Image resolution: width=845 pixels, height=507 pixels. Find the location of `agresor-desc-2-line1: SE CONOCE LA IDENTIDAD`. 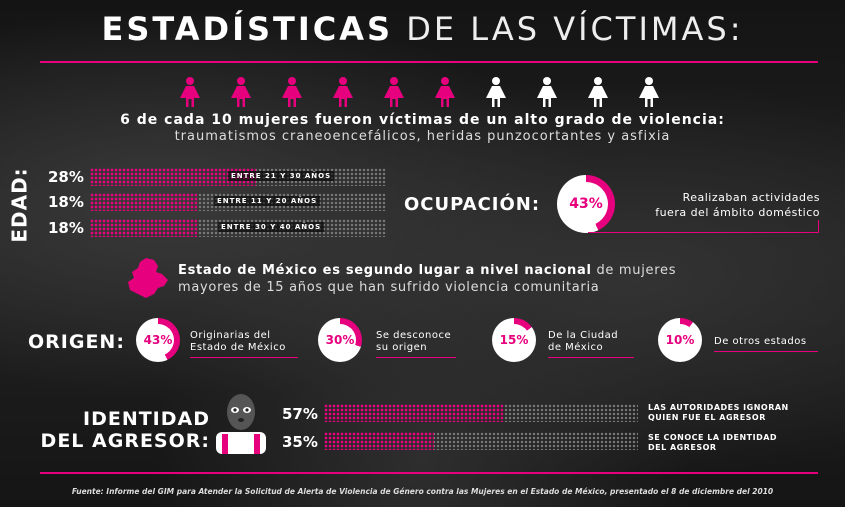

agresor-desc-2-line1: SE CONOCE LA IDENTIDAD is located at coordinates (713, 437).